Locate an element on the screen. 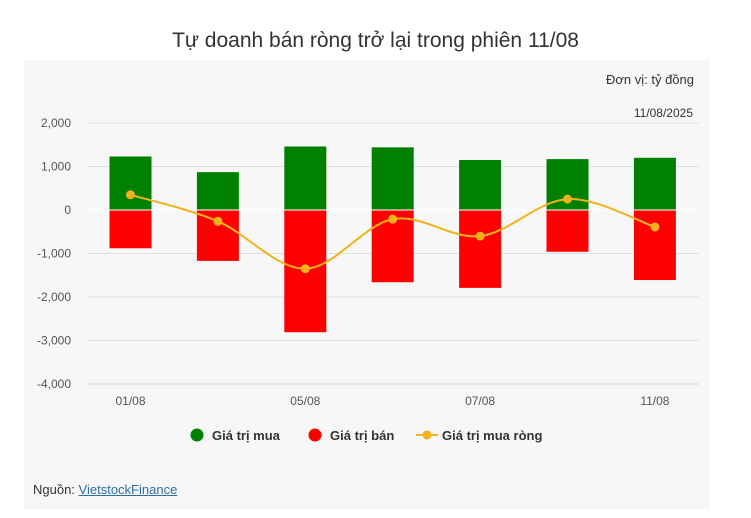 This screenshot has width=751, height=518. legend-item: Giá trị bán is located at coordinates (351, 435).